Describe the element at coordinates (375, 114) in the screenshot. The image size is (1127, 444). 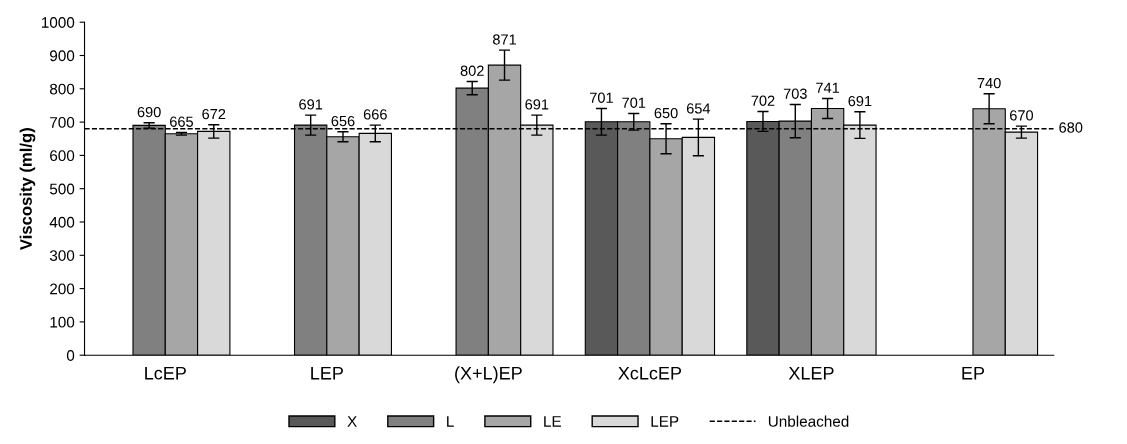
I see `data-label: 666` at that location.